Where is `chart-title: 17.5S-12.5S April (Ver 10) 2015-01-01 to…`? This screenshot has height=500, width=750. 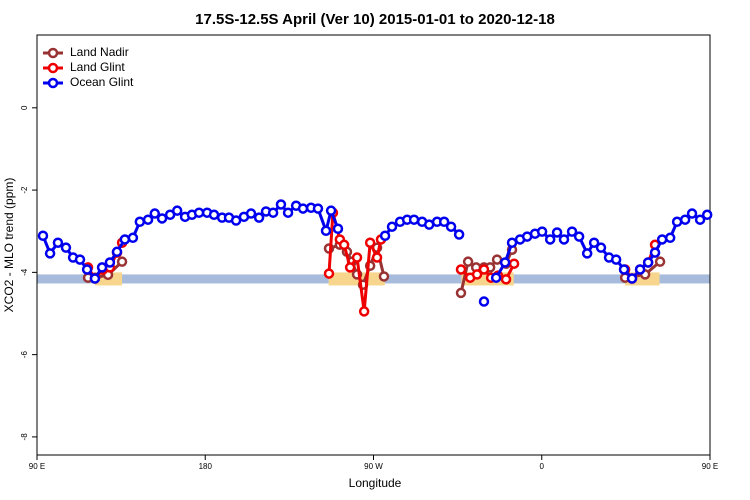
chart-title: 17.5S-12.5S April (Ver 10) 2015-01-01 to… is located at coordinates (375, 19).